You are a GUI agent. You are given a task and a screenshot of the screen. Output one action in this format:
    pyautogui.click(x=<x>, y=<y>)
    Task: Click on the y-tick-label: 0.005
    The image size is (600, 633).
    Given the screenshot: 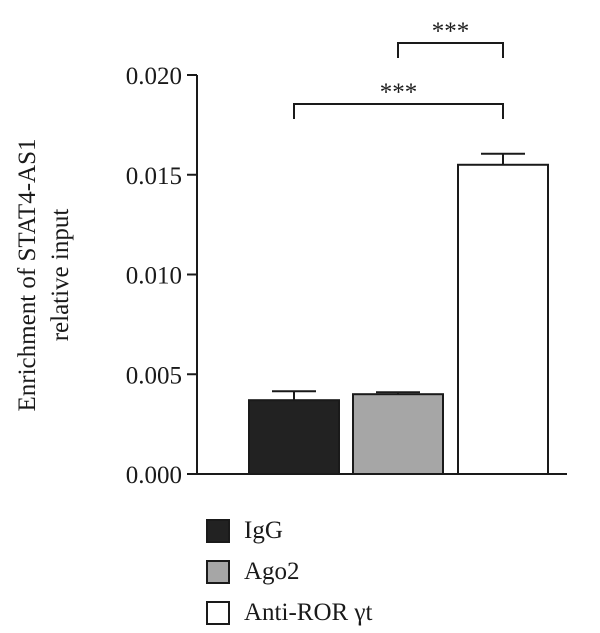 What is the action you would take?
    pyautogui.click(x=154, y=375)
    